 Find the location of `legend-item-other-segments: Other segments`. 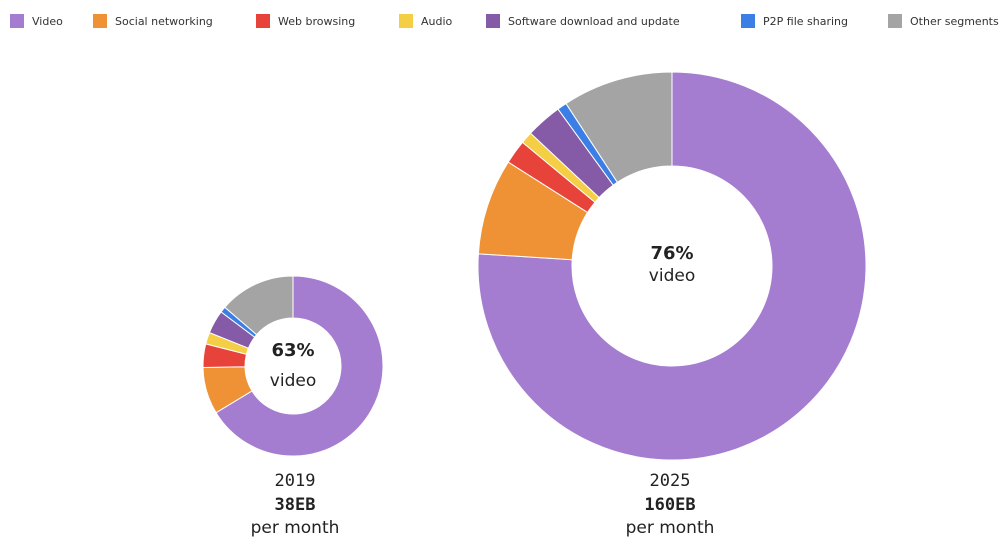

legend-item-other-segments: Other segments is located at coordinates (943, 21).